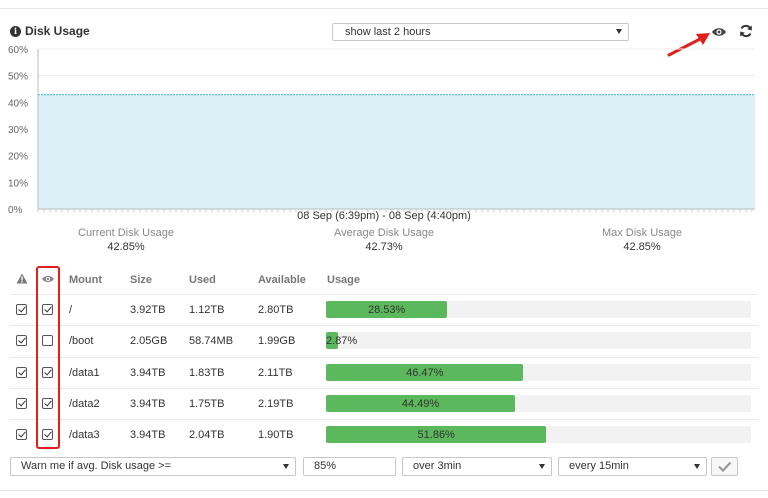 The image size is (768, 498). What do you see at coordinates (384, 233) in the screenshot?
I see `stat-average-label: Average Disk Usage` at bounding box center [384, 233].